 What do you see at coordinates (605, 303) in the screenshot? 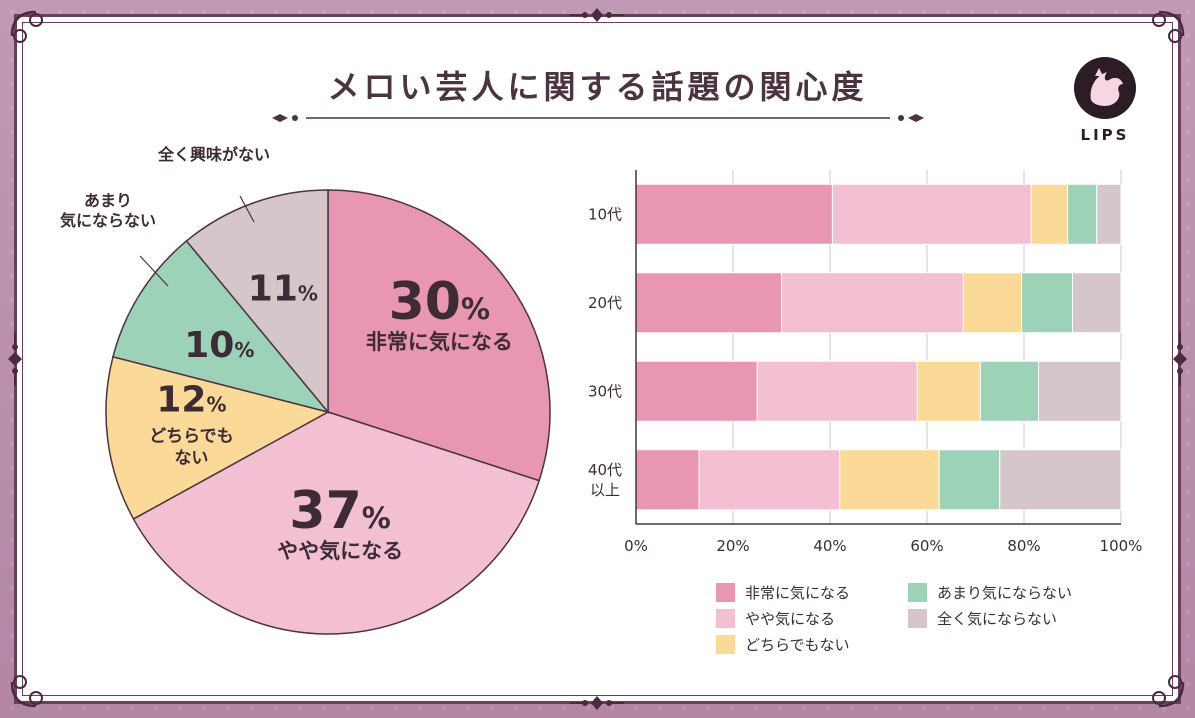
I see `y-category-label: 20代` at bounding box center [605, 303].